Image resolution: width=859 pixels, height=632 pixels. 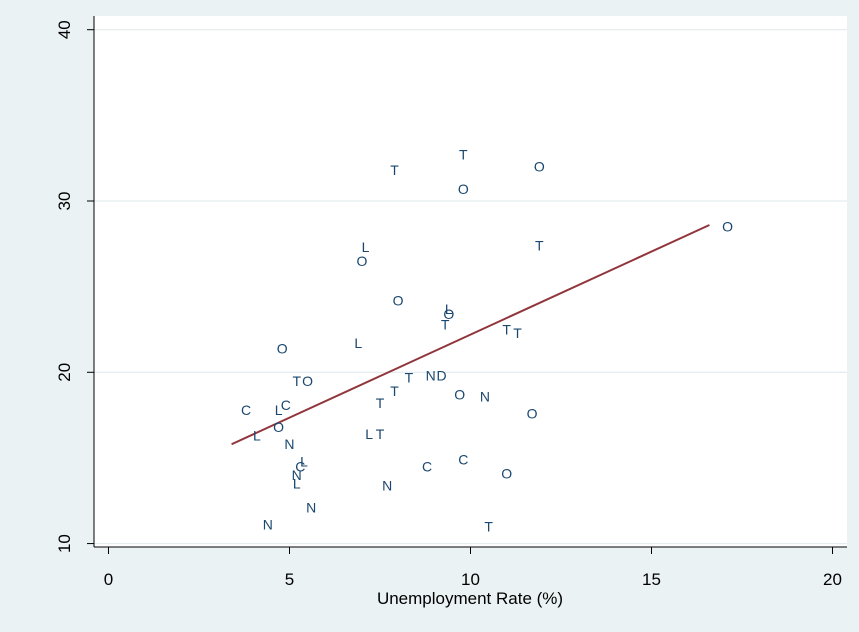 What do you see at coordinates (289, 579) in the screenshot?
I see `x-tick-label: 5` at bounding box center [289, 579].